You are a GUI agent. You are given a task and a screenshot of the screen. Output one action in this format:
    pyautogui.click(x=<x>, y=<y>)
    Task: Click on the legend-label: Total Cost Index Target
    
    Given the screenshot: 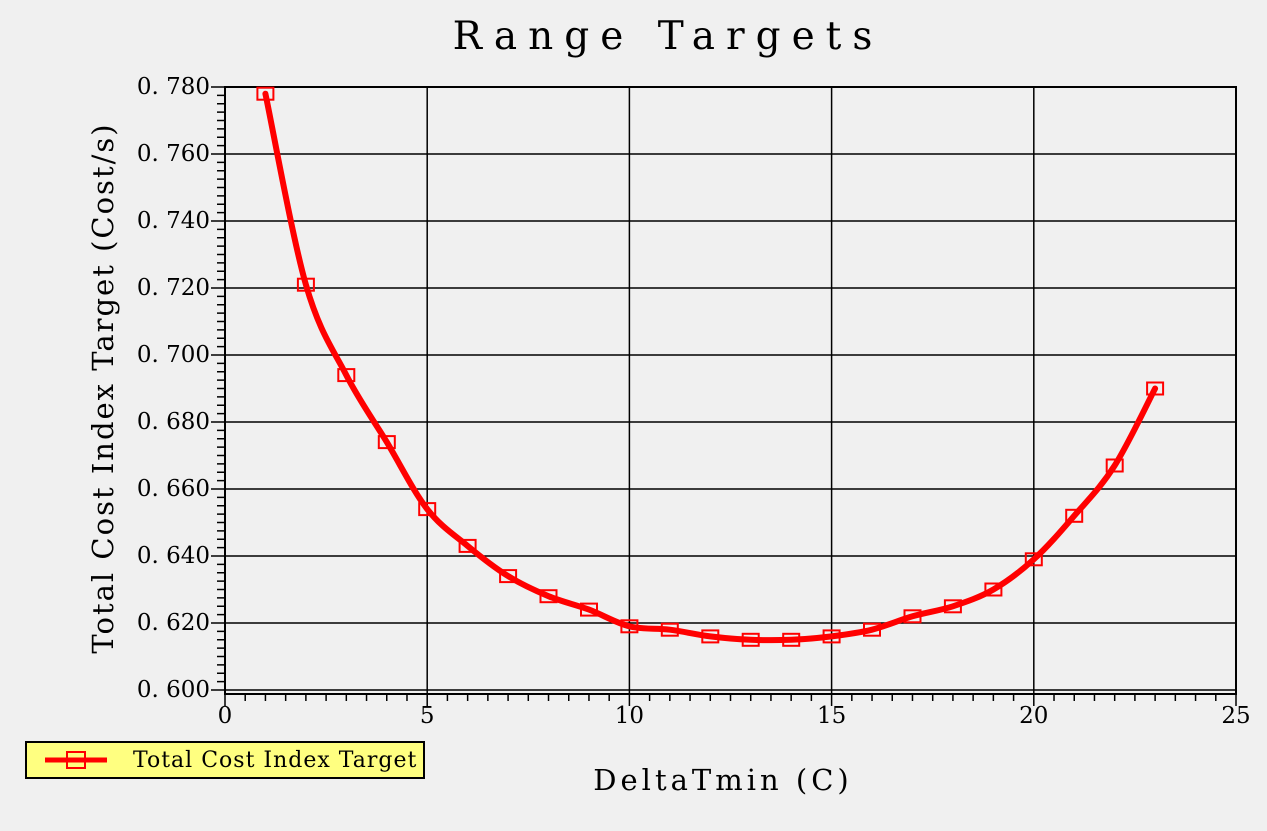 What is the action you would take?
    pyautogui.click(x=275, y=760)
    